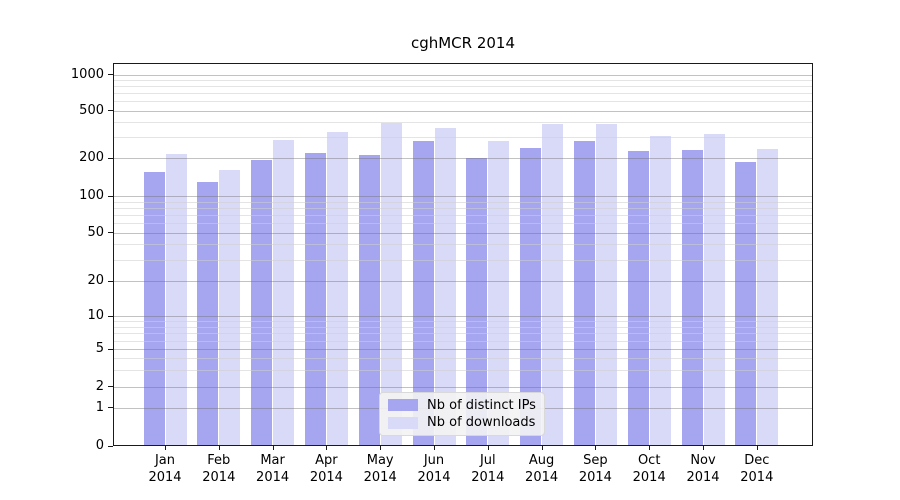 Image resolution: width=900 pixels, height=500 pixels. I want to click on x-tick-mark-mar, so click(273, 448).